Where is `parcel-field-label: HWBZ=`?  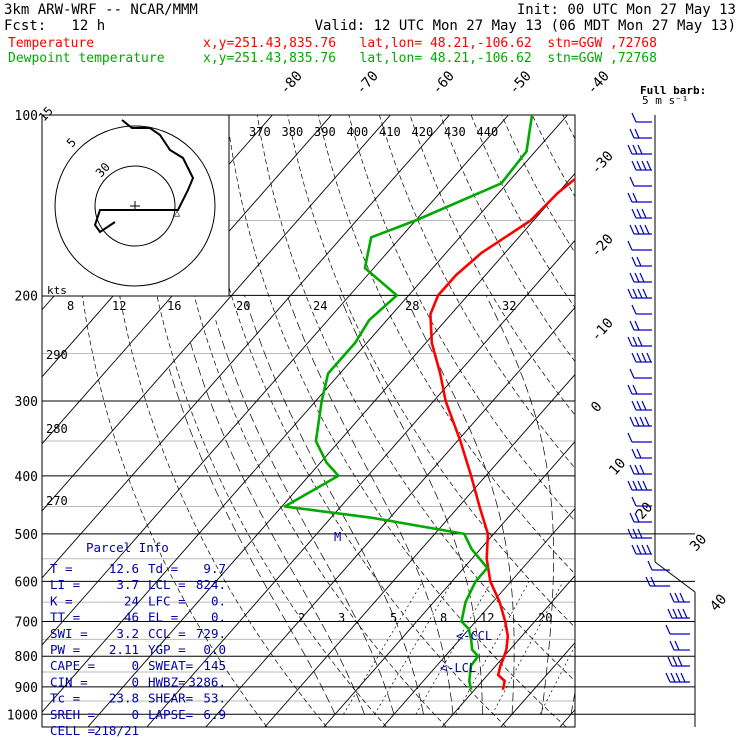 parcel-field-label: HWBZ= is located at coordinates (167, 681).